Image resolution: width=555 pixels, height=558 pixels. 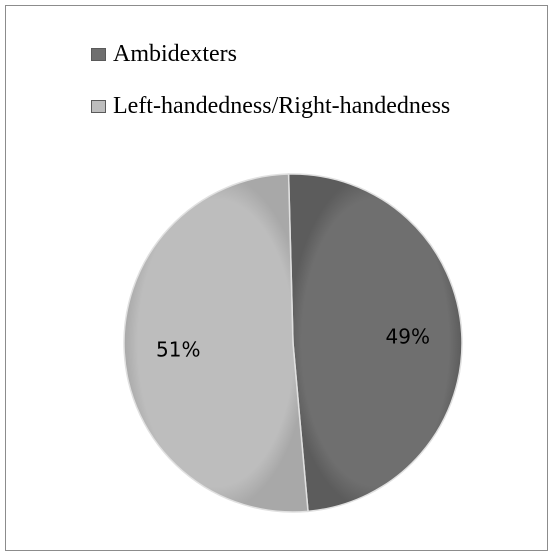 What do you see at coordinates (282, 106) in the screenshot?
I see `legend-label-left-right-handedness: Left-handedness/Right-handedness` at bounding box center [282, 106].